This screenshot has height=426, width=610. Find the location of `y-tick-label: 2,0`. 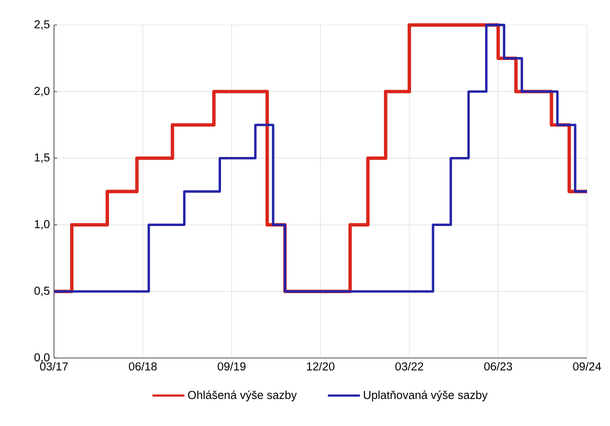

y-tick-label: 2,0 is located at coordinates (42, 91).